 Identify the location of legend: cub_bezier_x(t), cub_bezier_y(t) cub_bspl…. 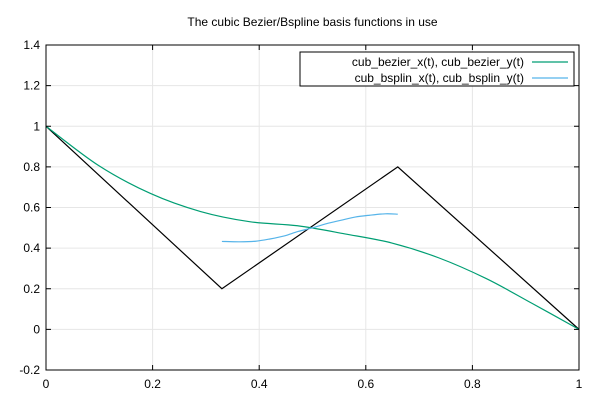
(437, 69).